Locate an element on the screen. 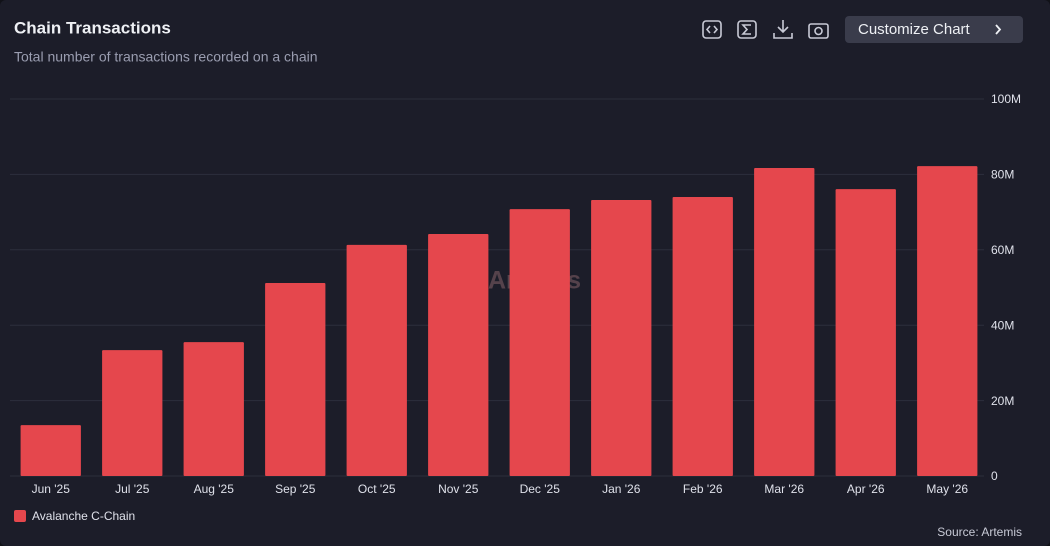 This screenshot has width=1050, height=546. x-tick-label: Dec '25 is located at coordinates (540, 489).